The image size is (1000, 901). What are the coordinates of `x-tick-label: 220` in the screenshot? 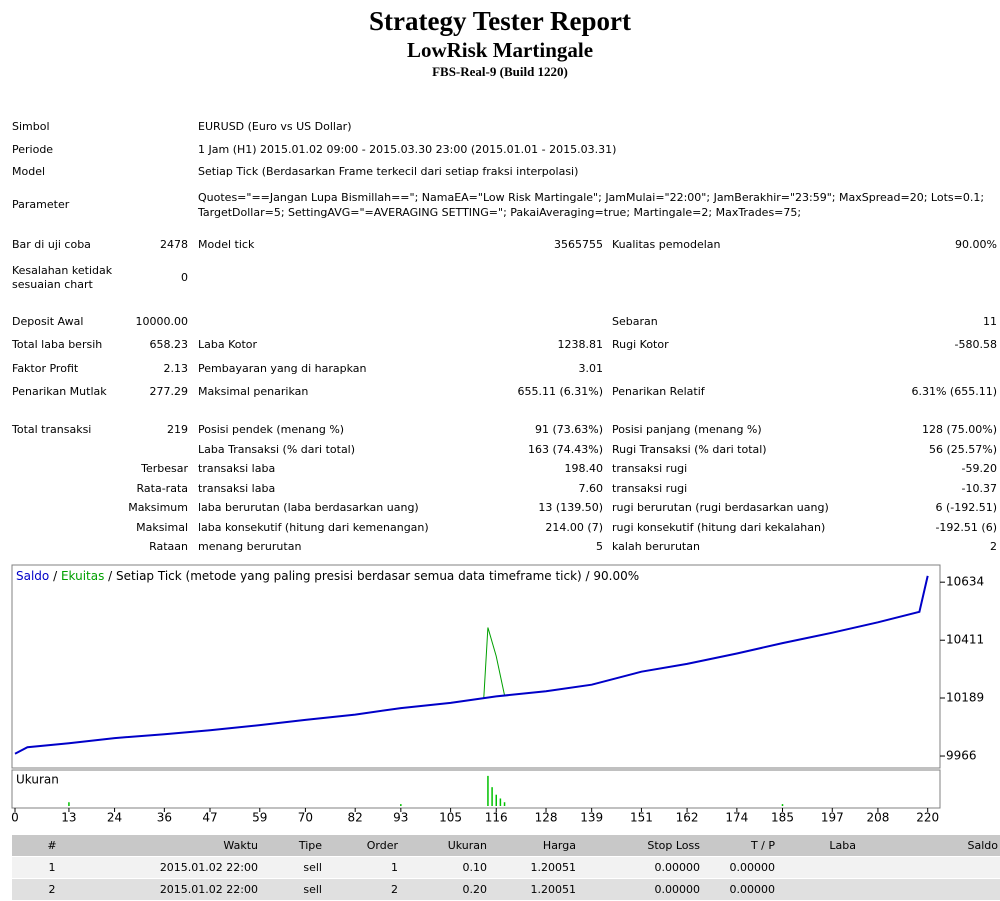 It's located at (927, 818).